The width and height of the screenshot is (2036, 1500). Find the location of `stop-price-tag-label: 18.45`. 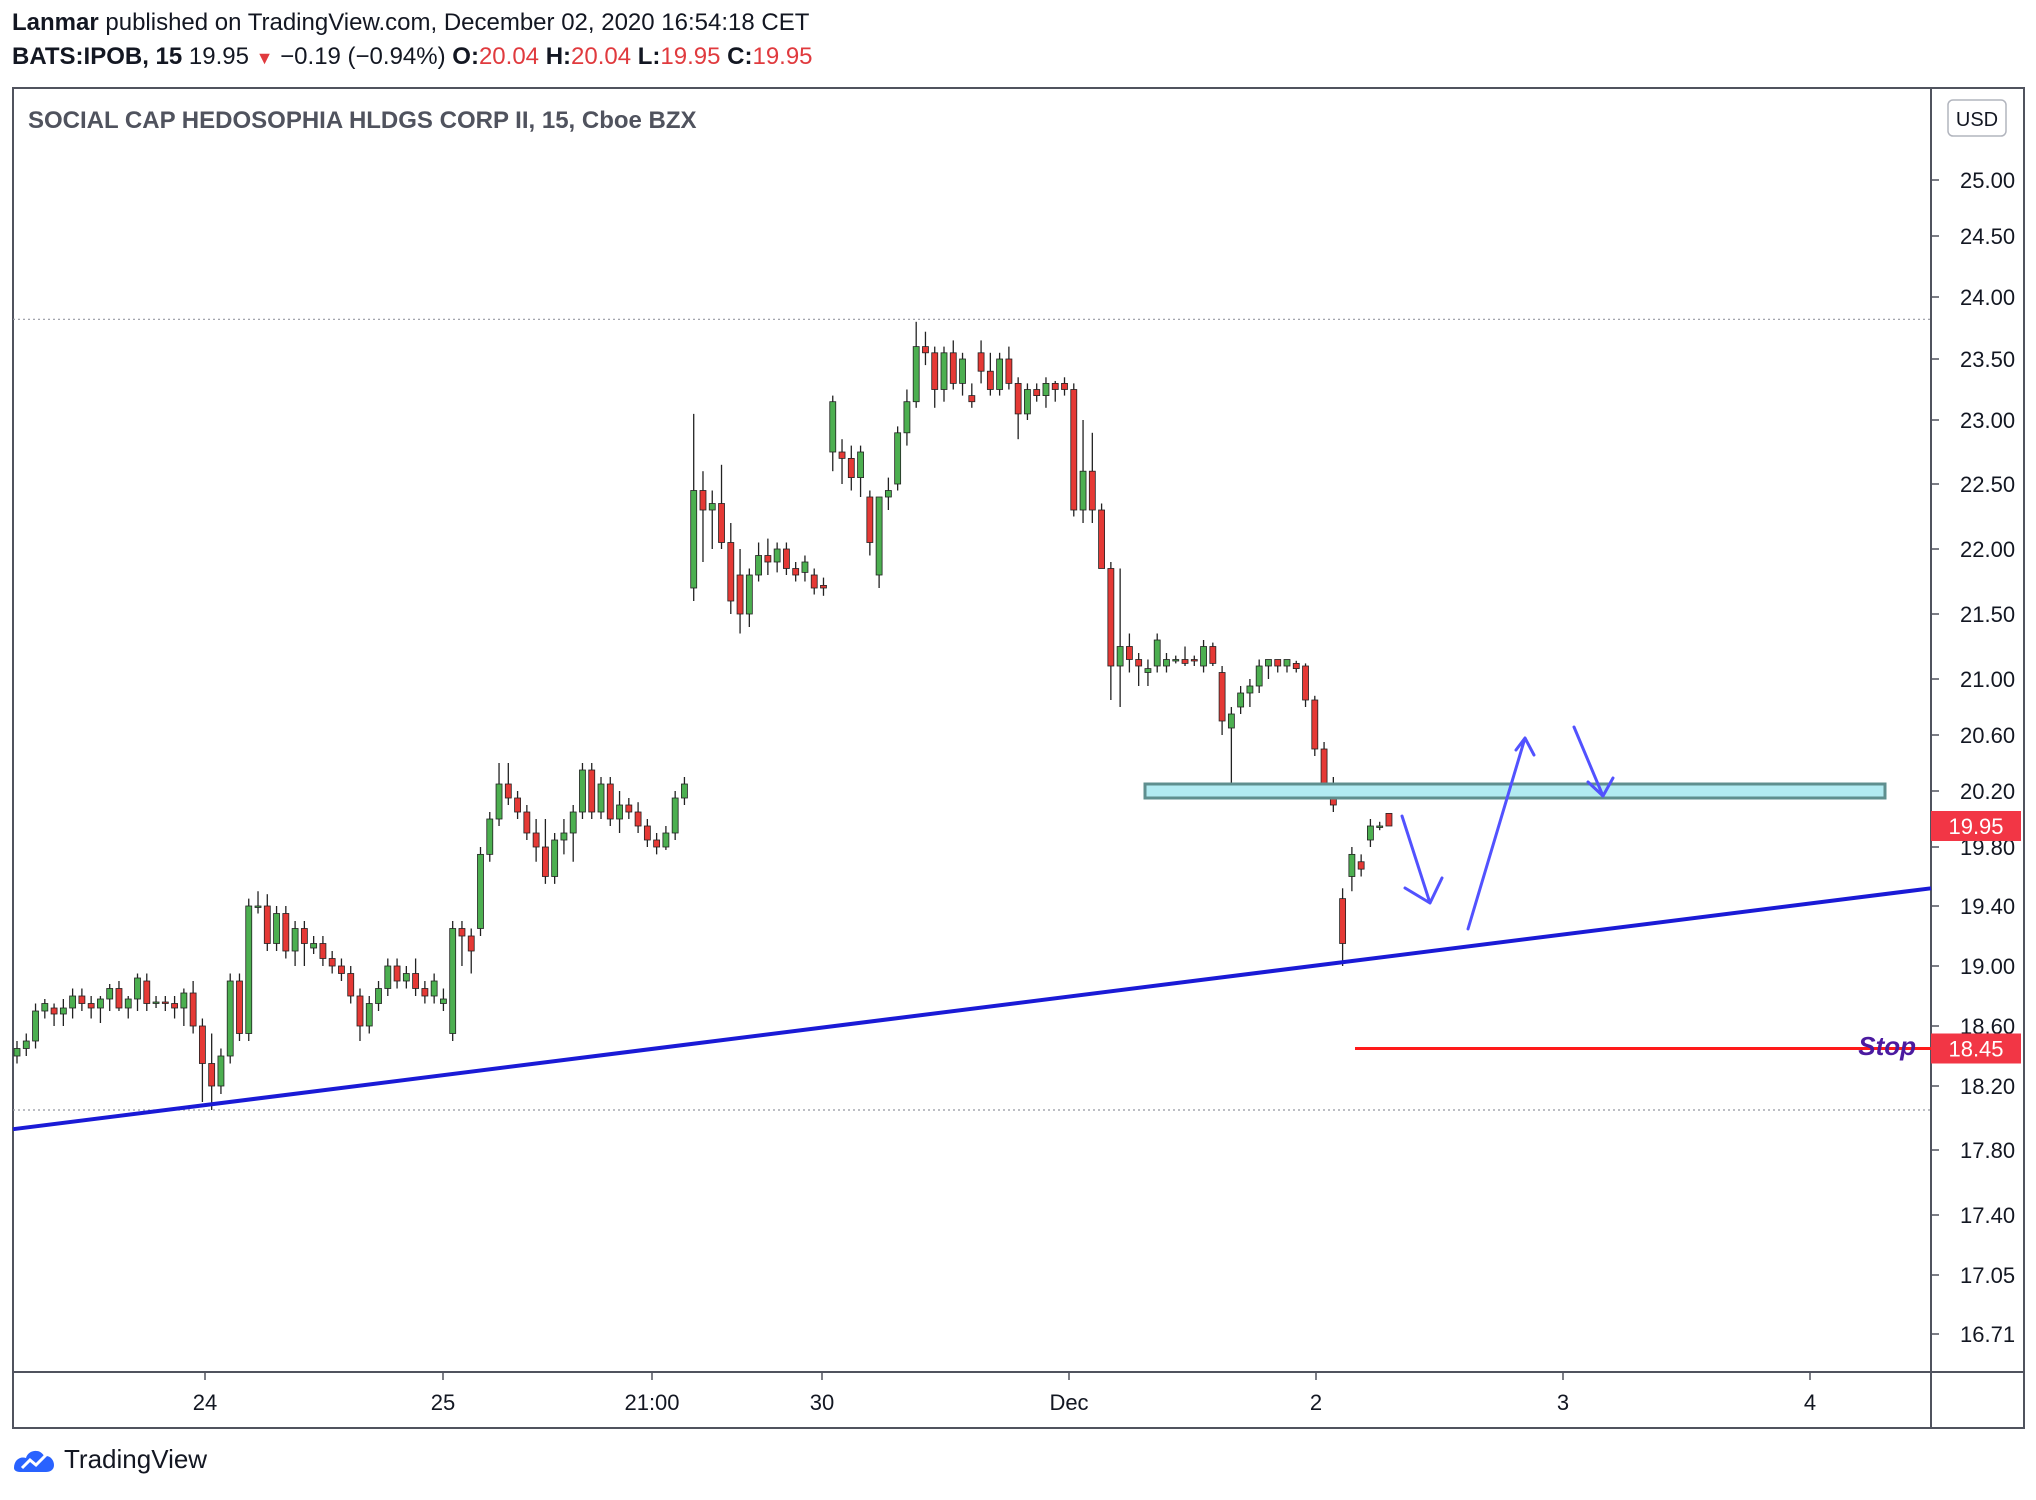

stop-price-tag-label: 18.45 is located at coordinates (1975, 1049).